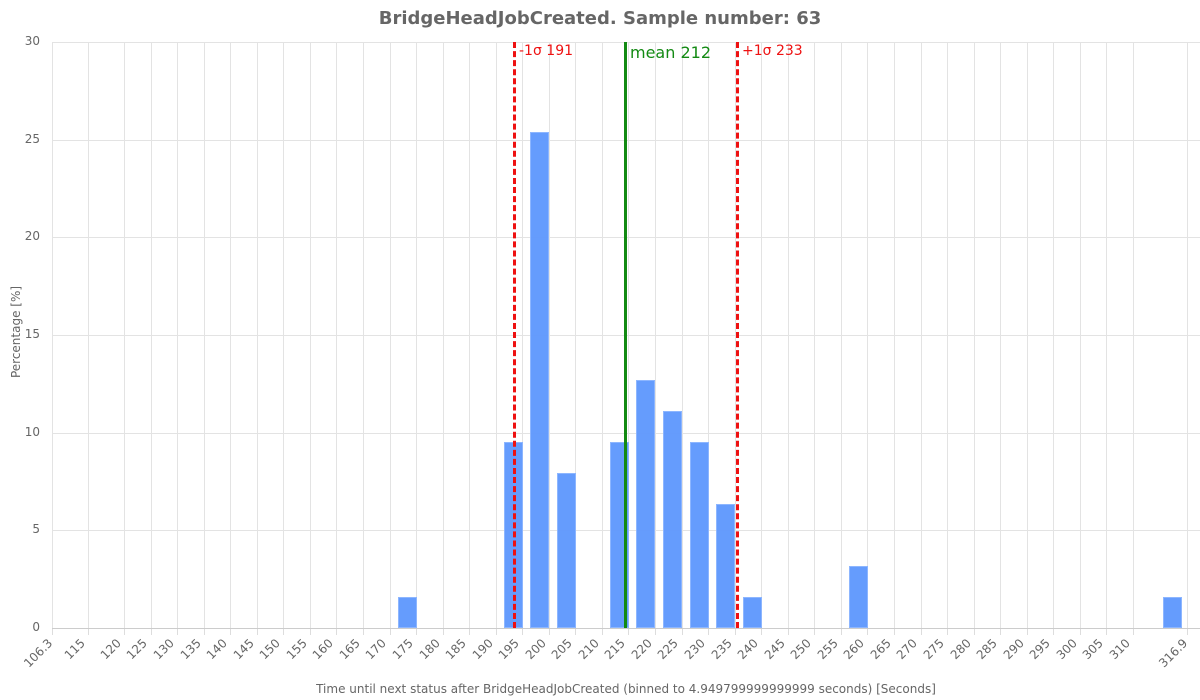  Describe the element at coordinates (880, 649) in the screenshot. I see `x-tick-label: 265` at that location.